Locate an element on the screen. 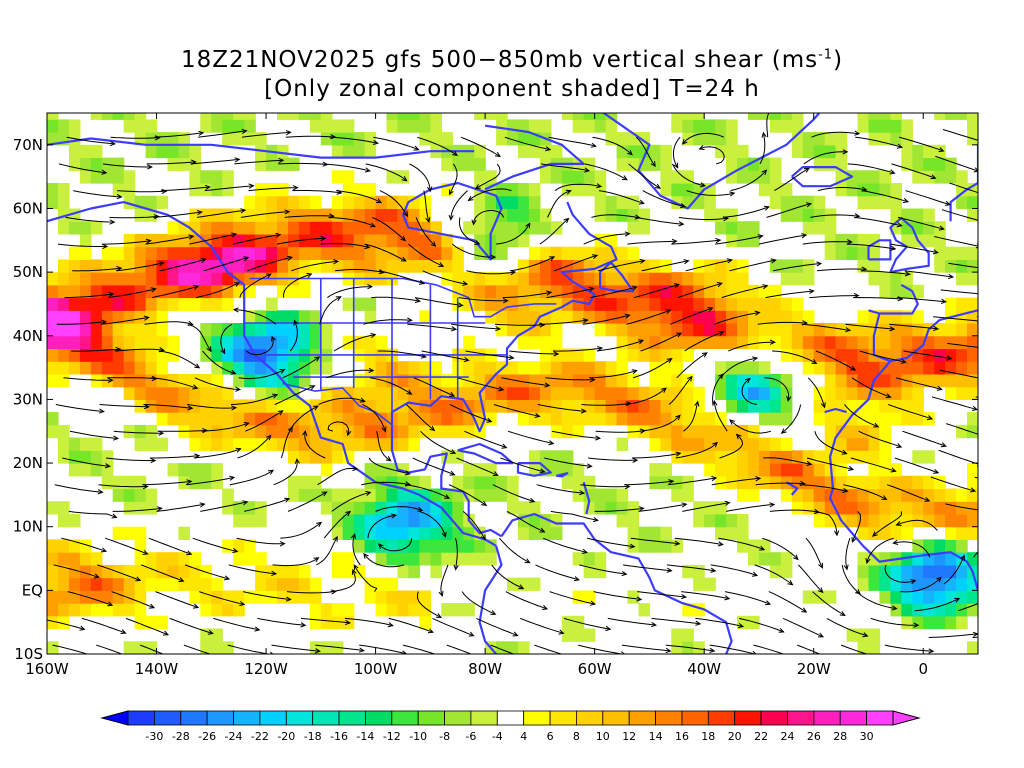 The image size is (1024, 768). lon-tick-label: 80W is located at coordinates (485, 669).